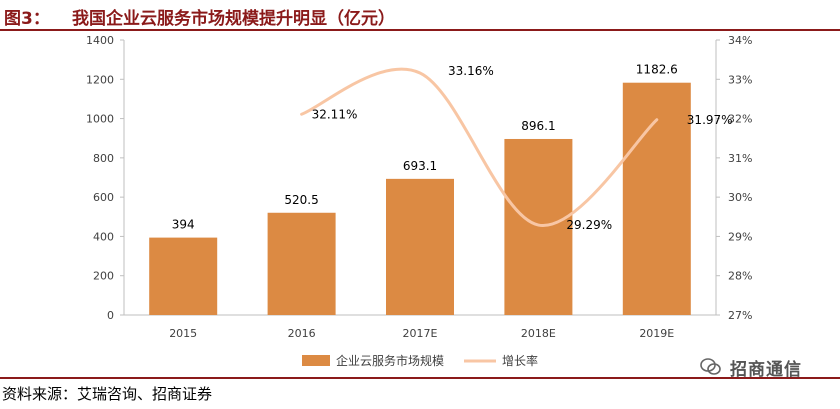 The image size is (840, 409). What do you see at coordinates (656, 333) in the screenshot?
I see `x-tick-label: 2019E` at bounding box center [656, 333].